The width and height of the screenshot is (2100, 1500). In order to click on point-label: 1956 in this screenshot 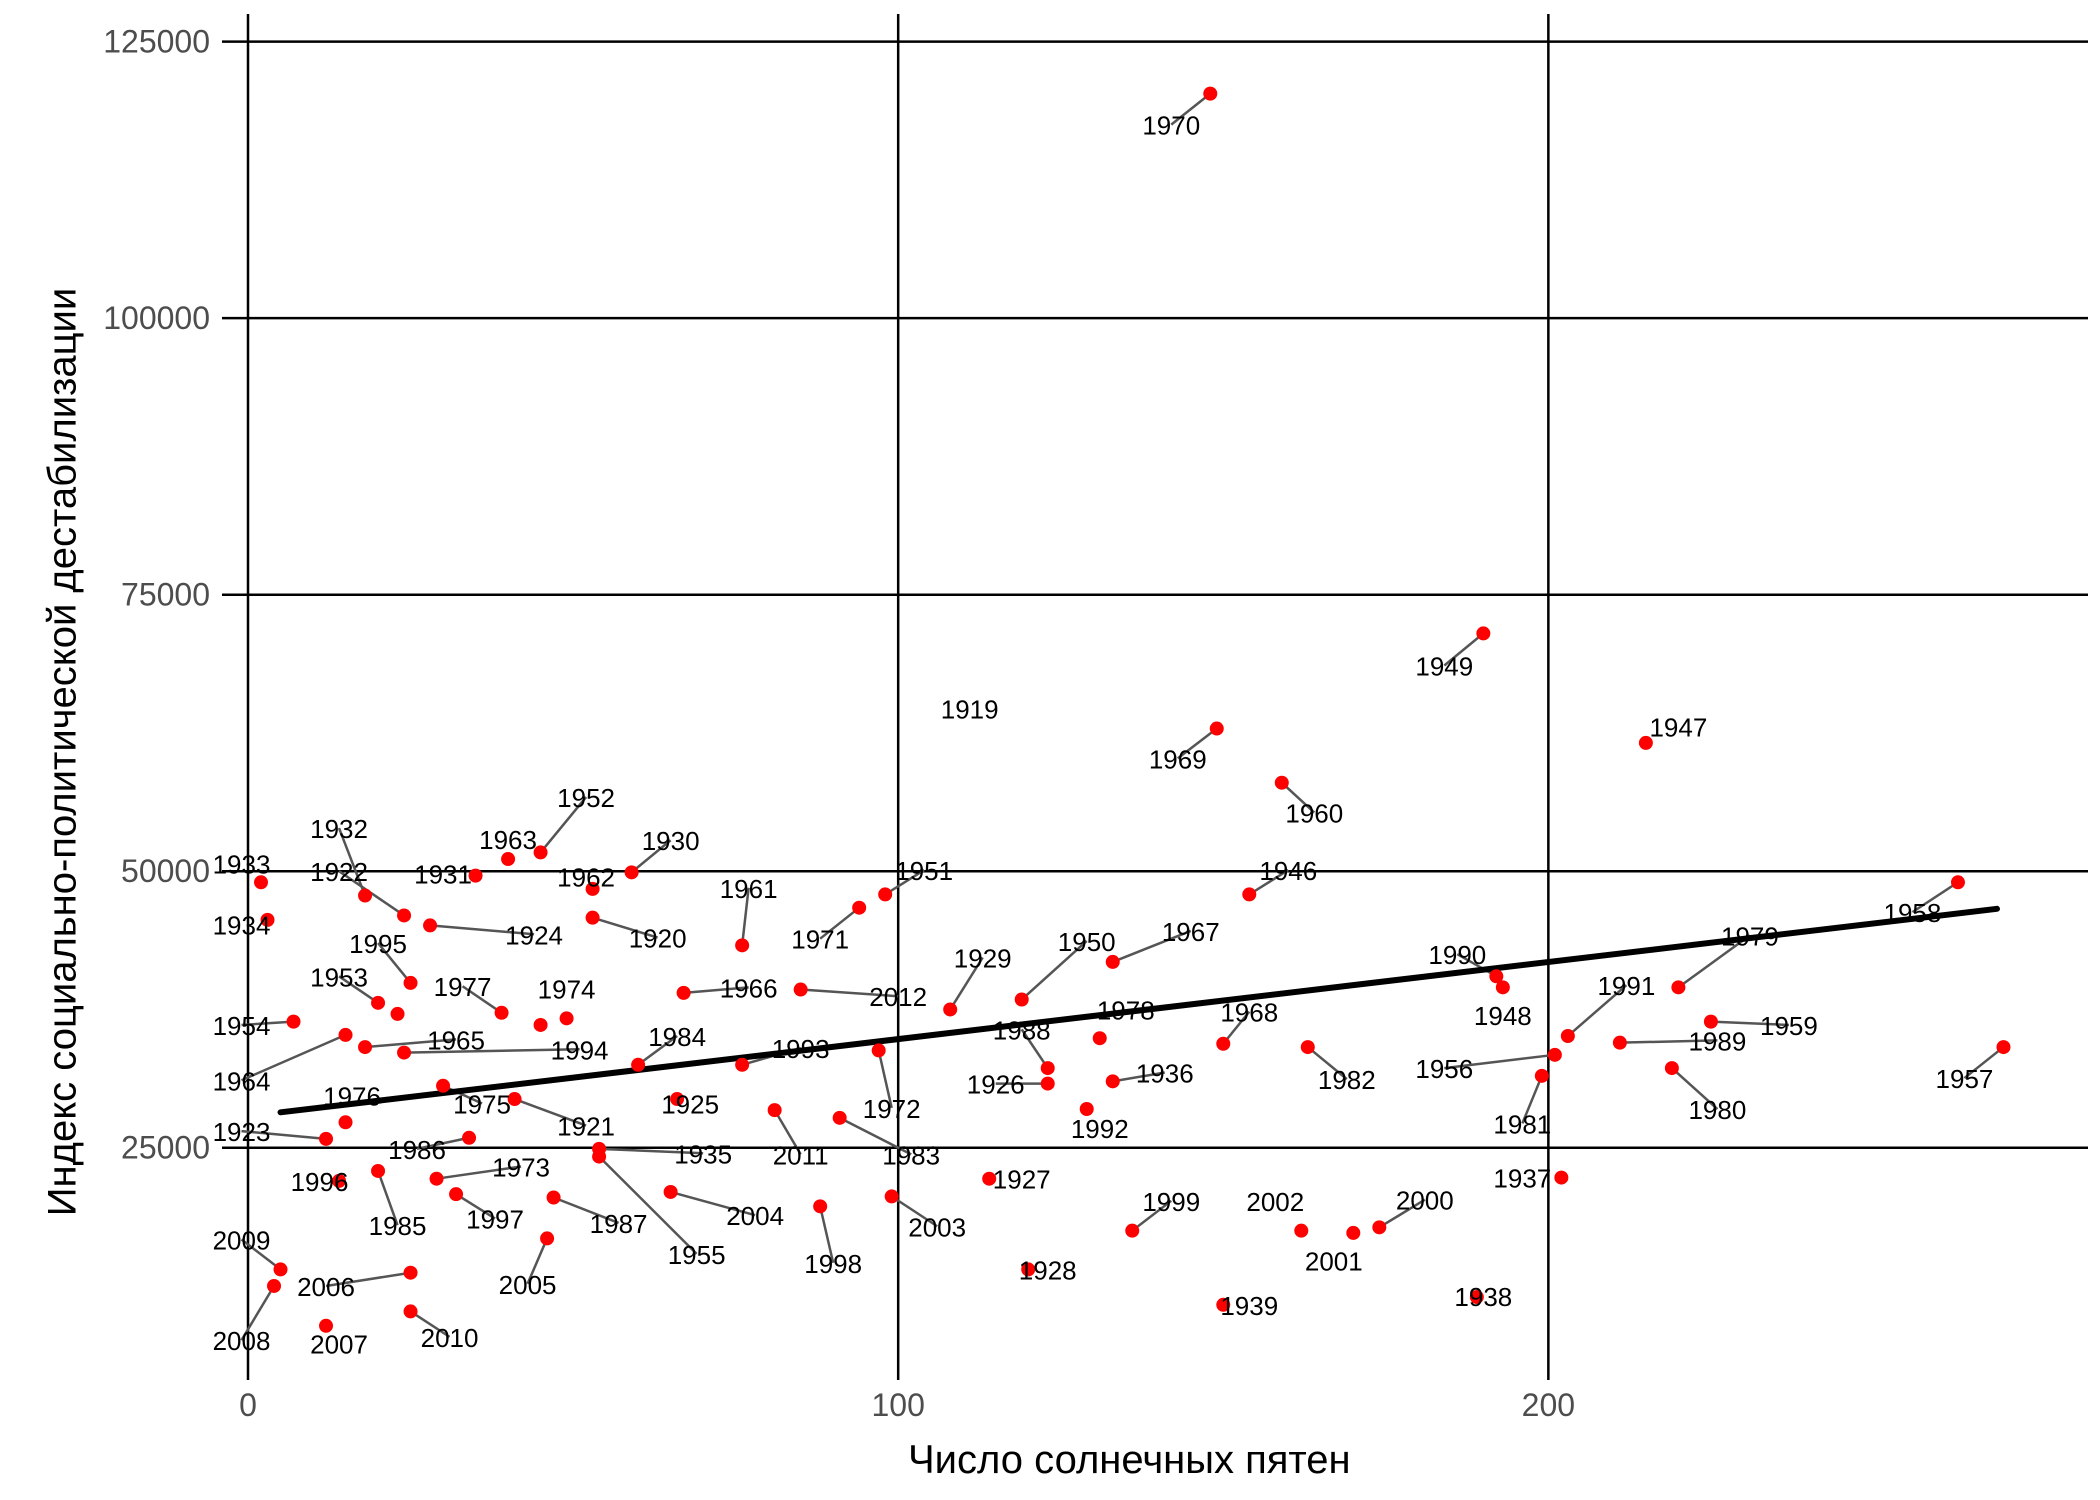, I will do `click(1444, 1069)`.